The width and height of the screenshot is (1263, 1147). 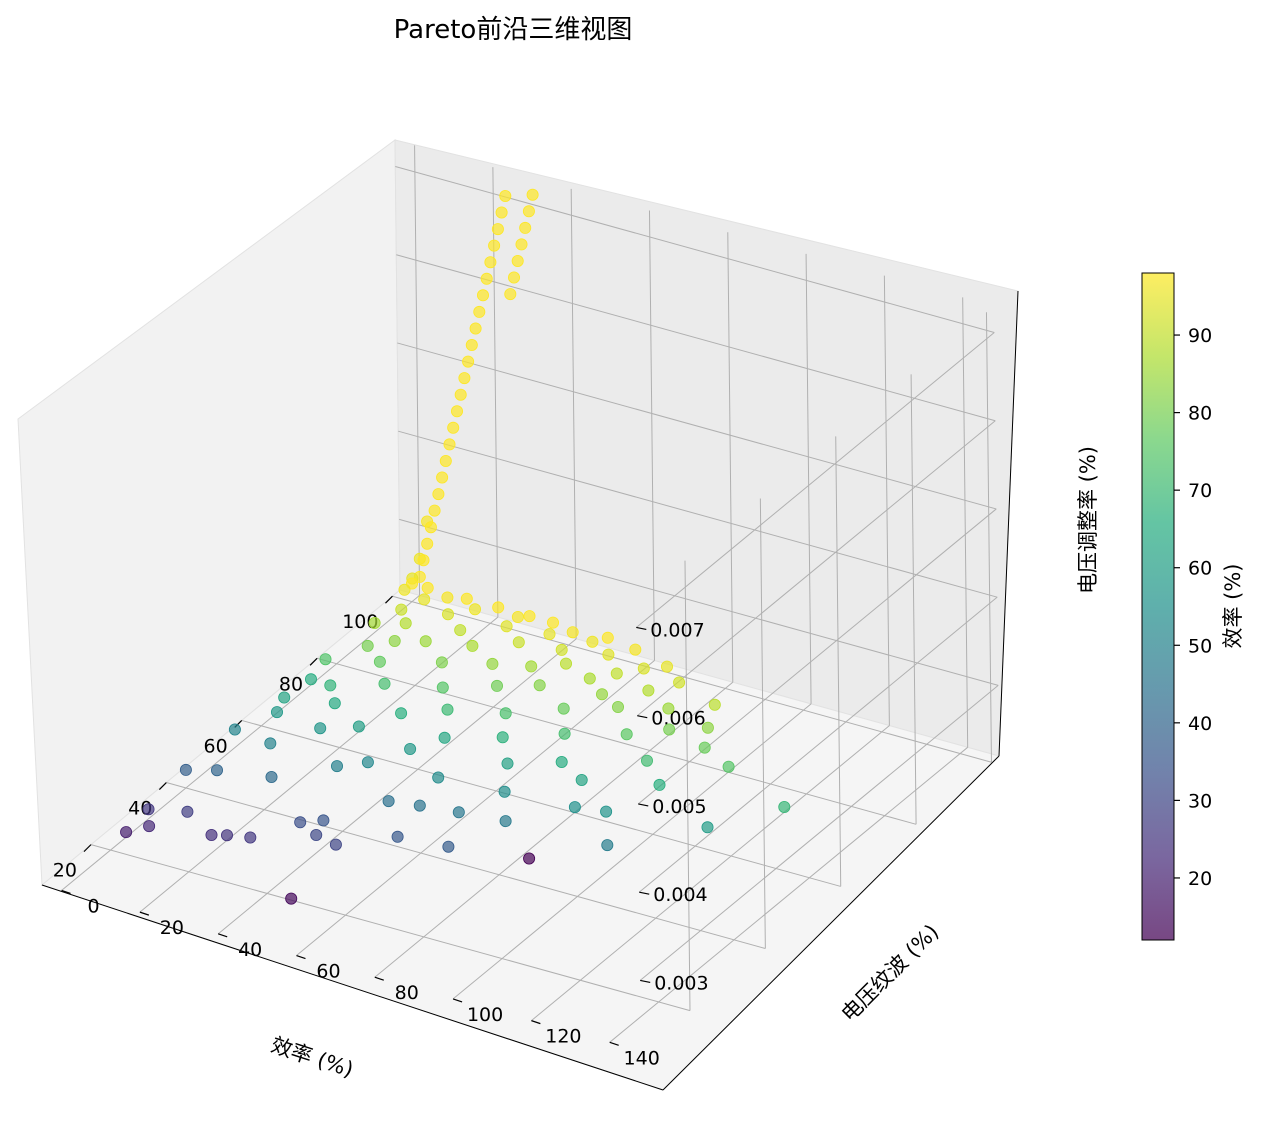 What do you see at coordinates (1158, 606) in the screenshot?
I see `colorbar-border` at bounding box center [1158, 606].